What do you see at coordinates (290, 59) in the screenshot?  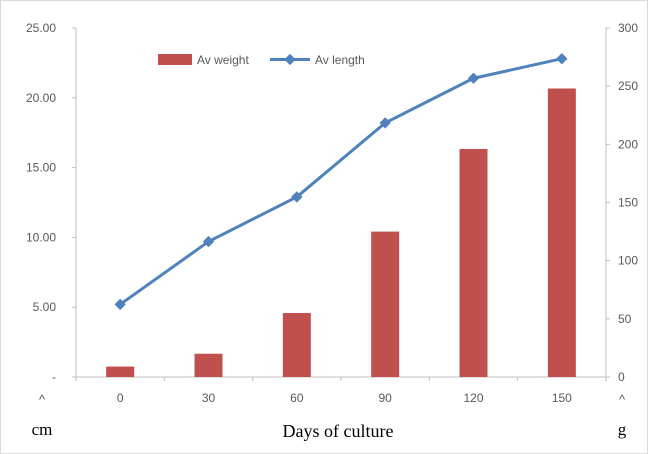 I see `legend-marker-av-length` at bounding box center [290, 59].